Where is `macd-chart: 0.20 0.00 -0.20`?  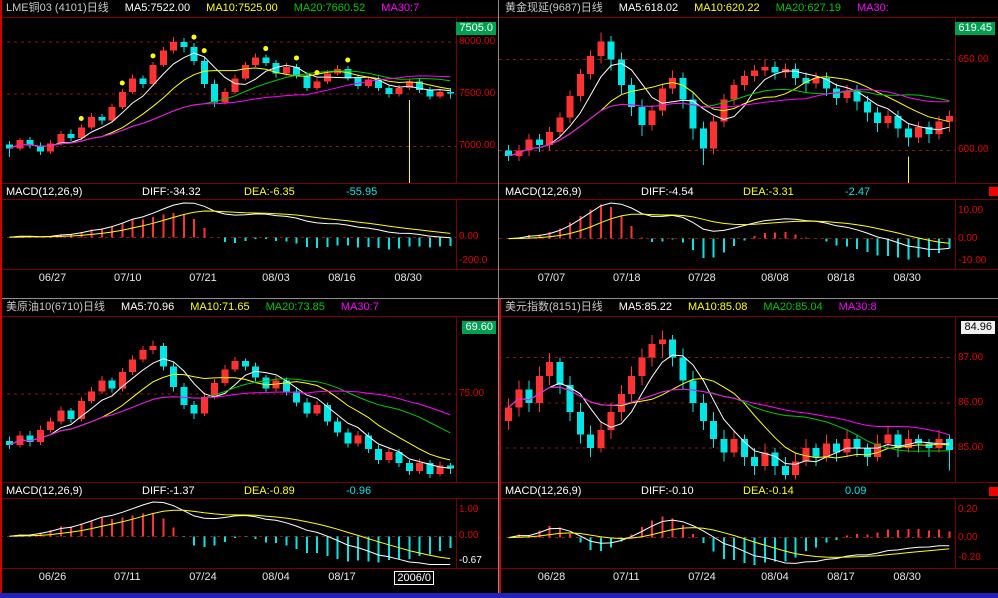 macd-chart: 0.20 0.00 -0.20 is located at coordinates (748, 533).